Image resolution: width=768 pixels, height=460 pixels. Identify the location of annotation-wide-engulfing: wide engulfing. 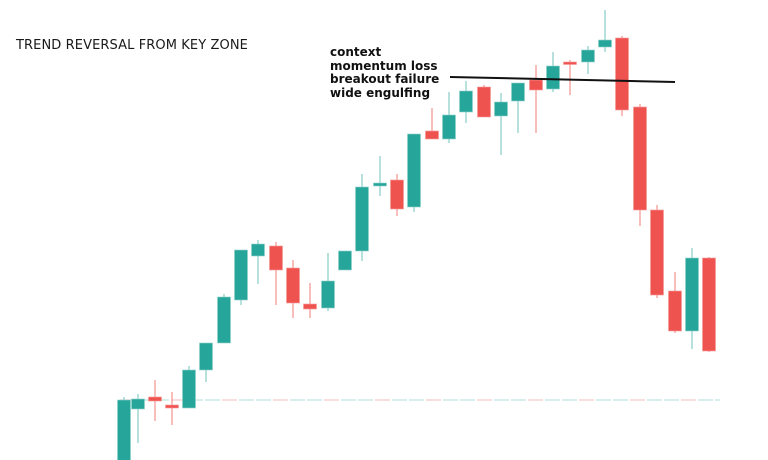
(380, 92).